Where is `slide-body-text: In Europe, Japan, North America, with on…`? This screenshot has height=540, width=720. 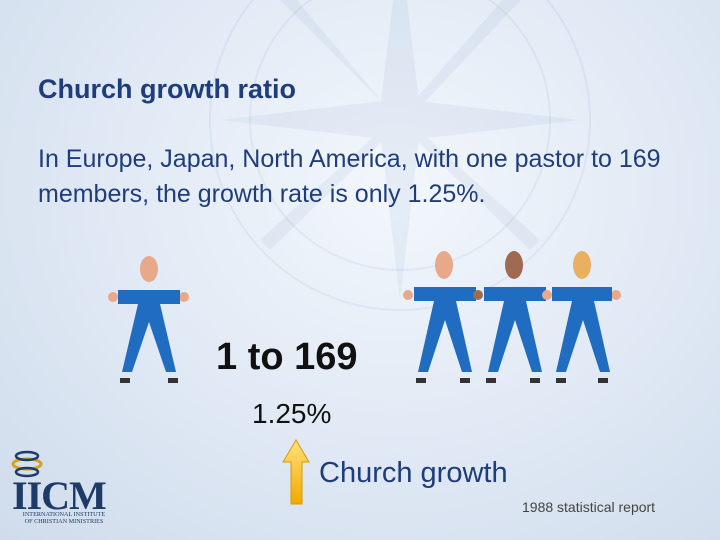 slide-body-text: In Europe, Japan, North America, with on… is located at coordinates (349, 176).